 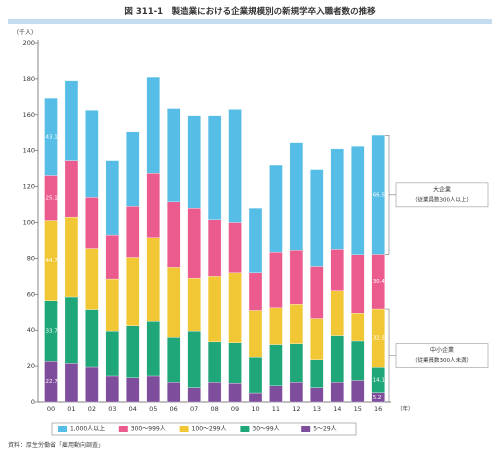 I want to click on x-tick-label: 08, so click(x=214, y=409).